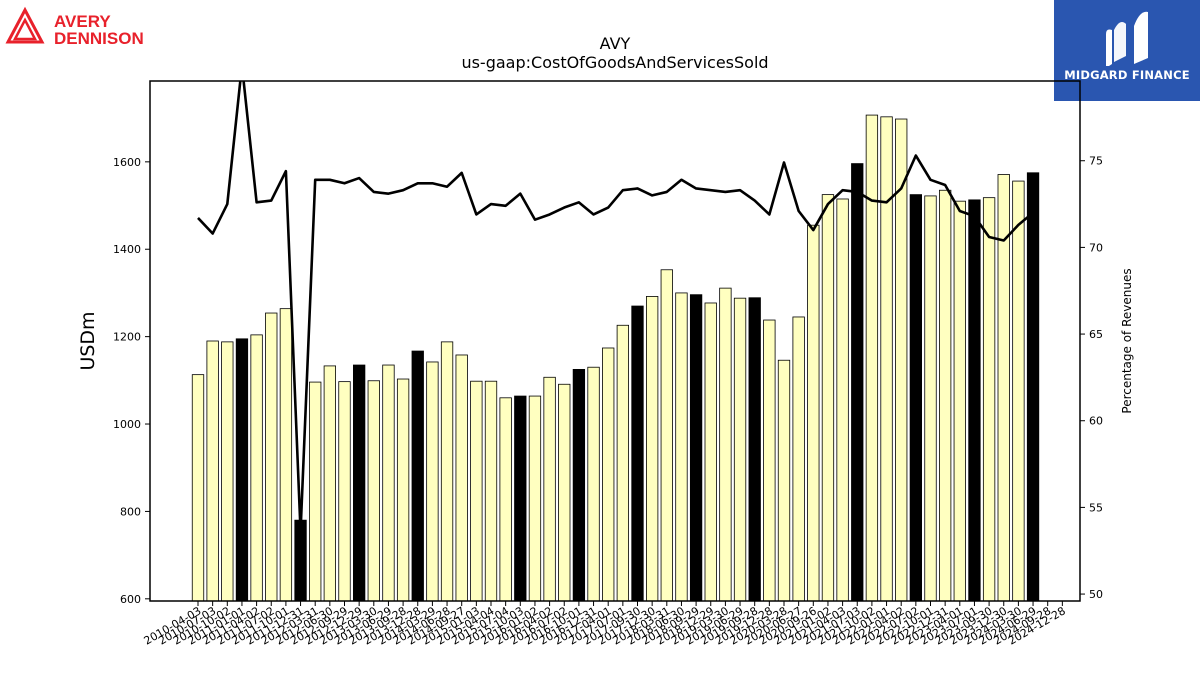 This screenshot has width=1200, height=675. I want to click on y-tick-label: 1200, so click(127, 337).